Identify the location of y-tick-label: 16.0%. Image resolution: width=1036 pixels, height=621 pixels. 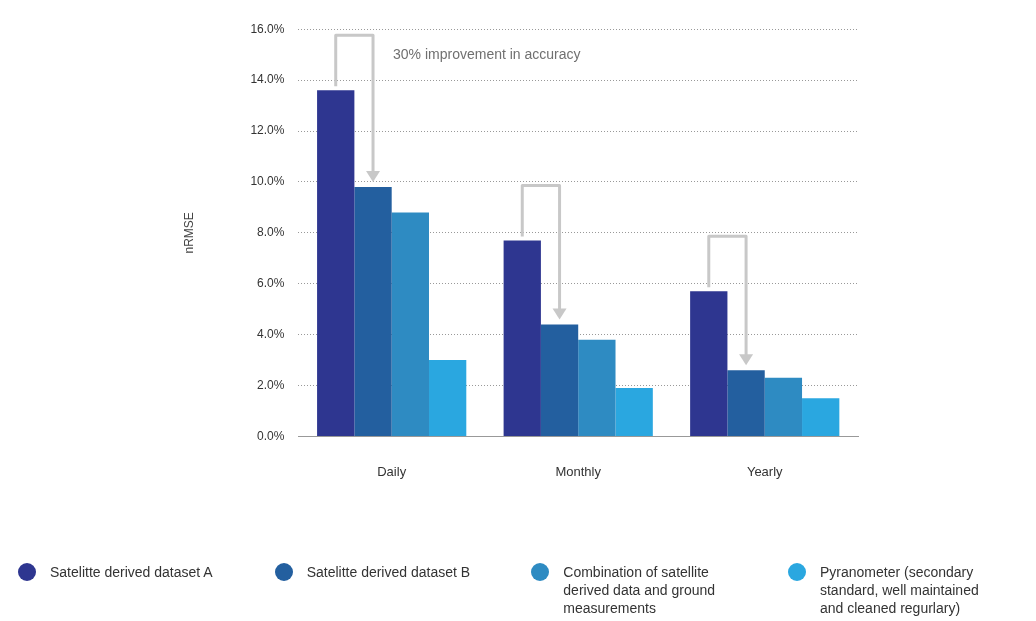
(267, 28).